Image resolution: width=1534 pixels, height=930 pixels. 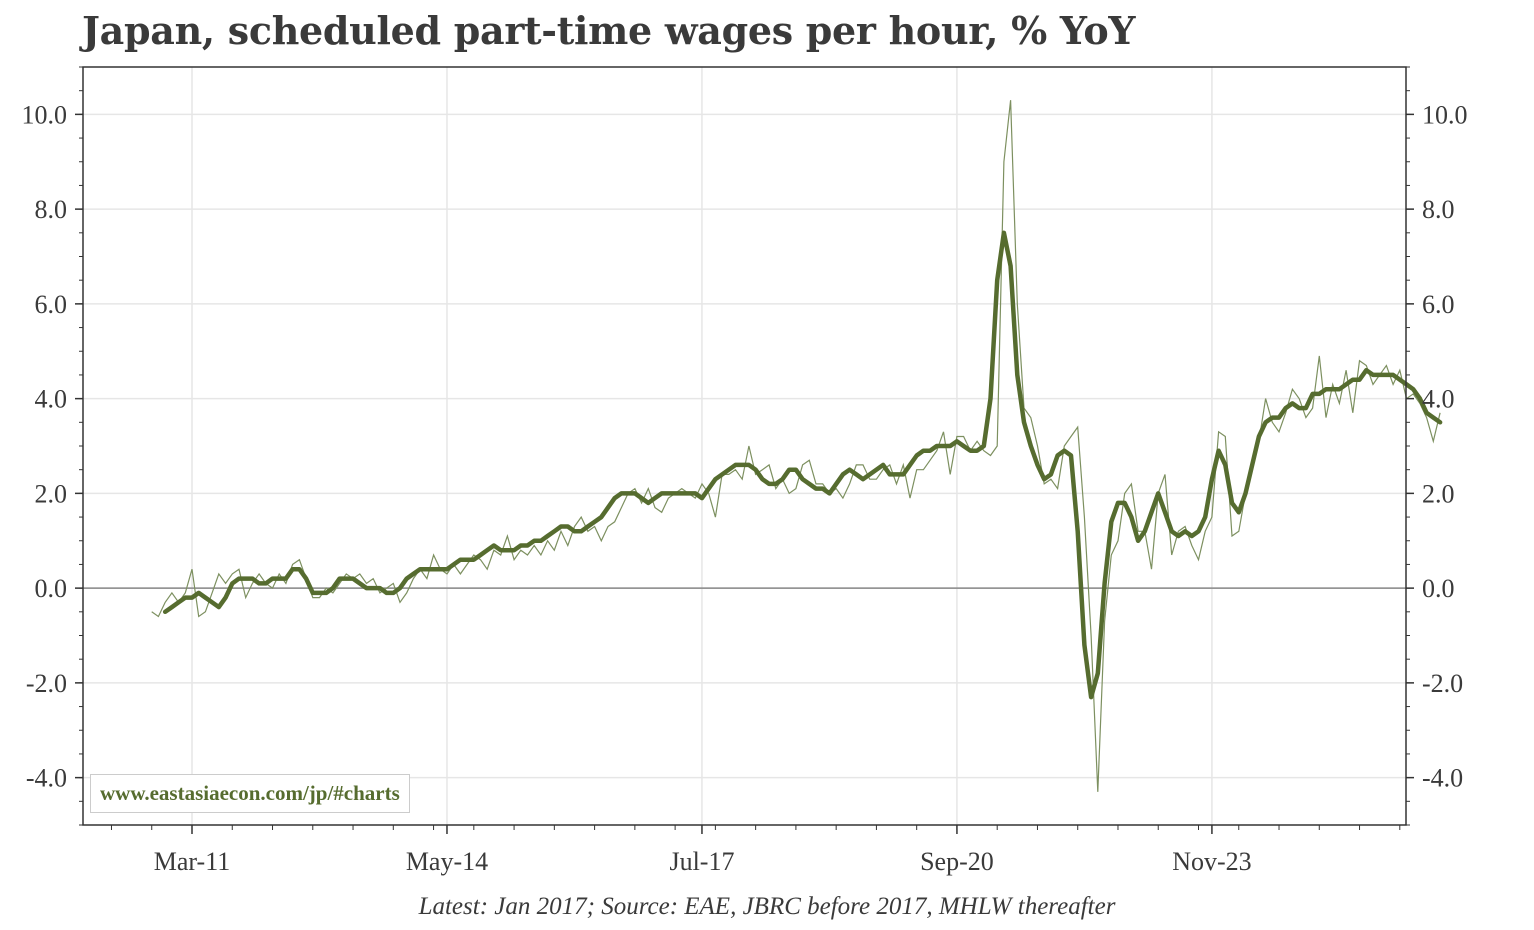 What do you see at coordinates (957, 861) in the screenshot?
I see `x-tick-label: Sep-20` at bounding box center [957, 861].